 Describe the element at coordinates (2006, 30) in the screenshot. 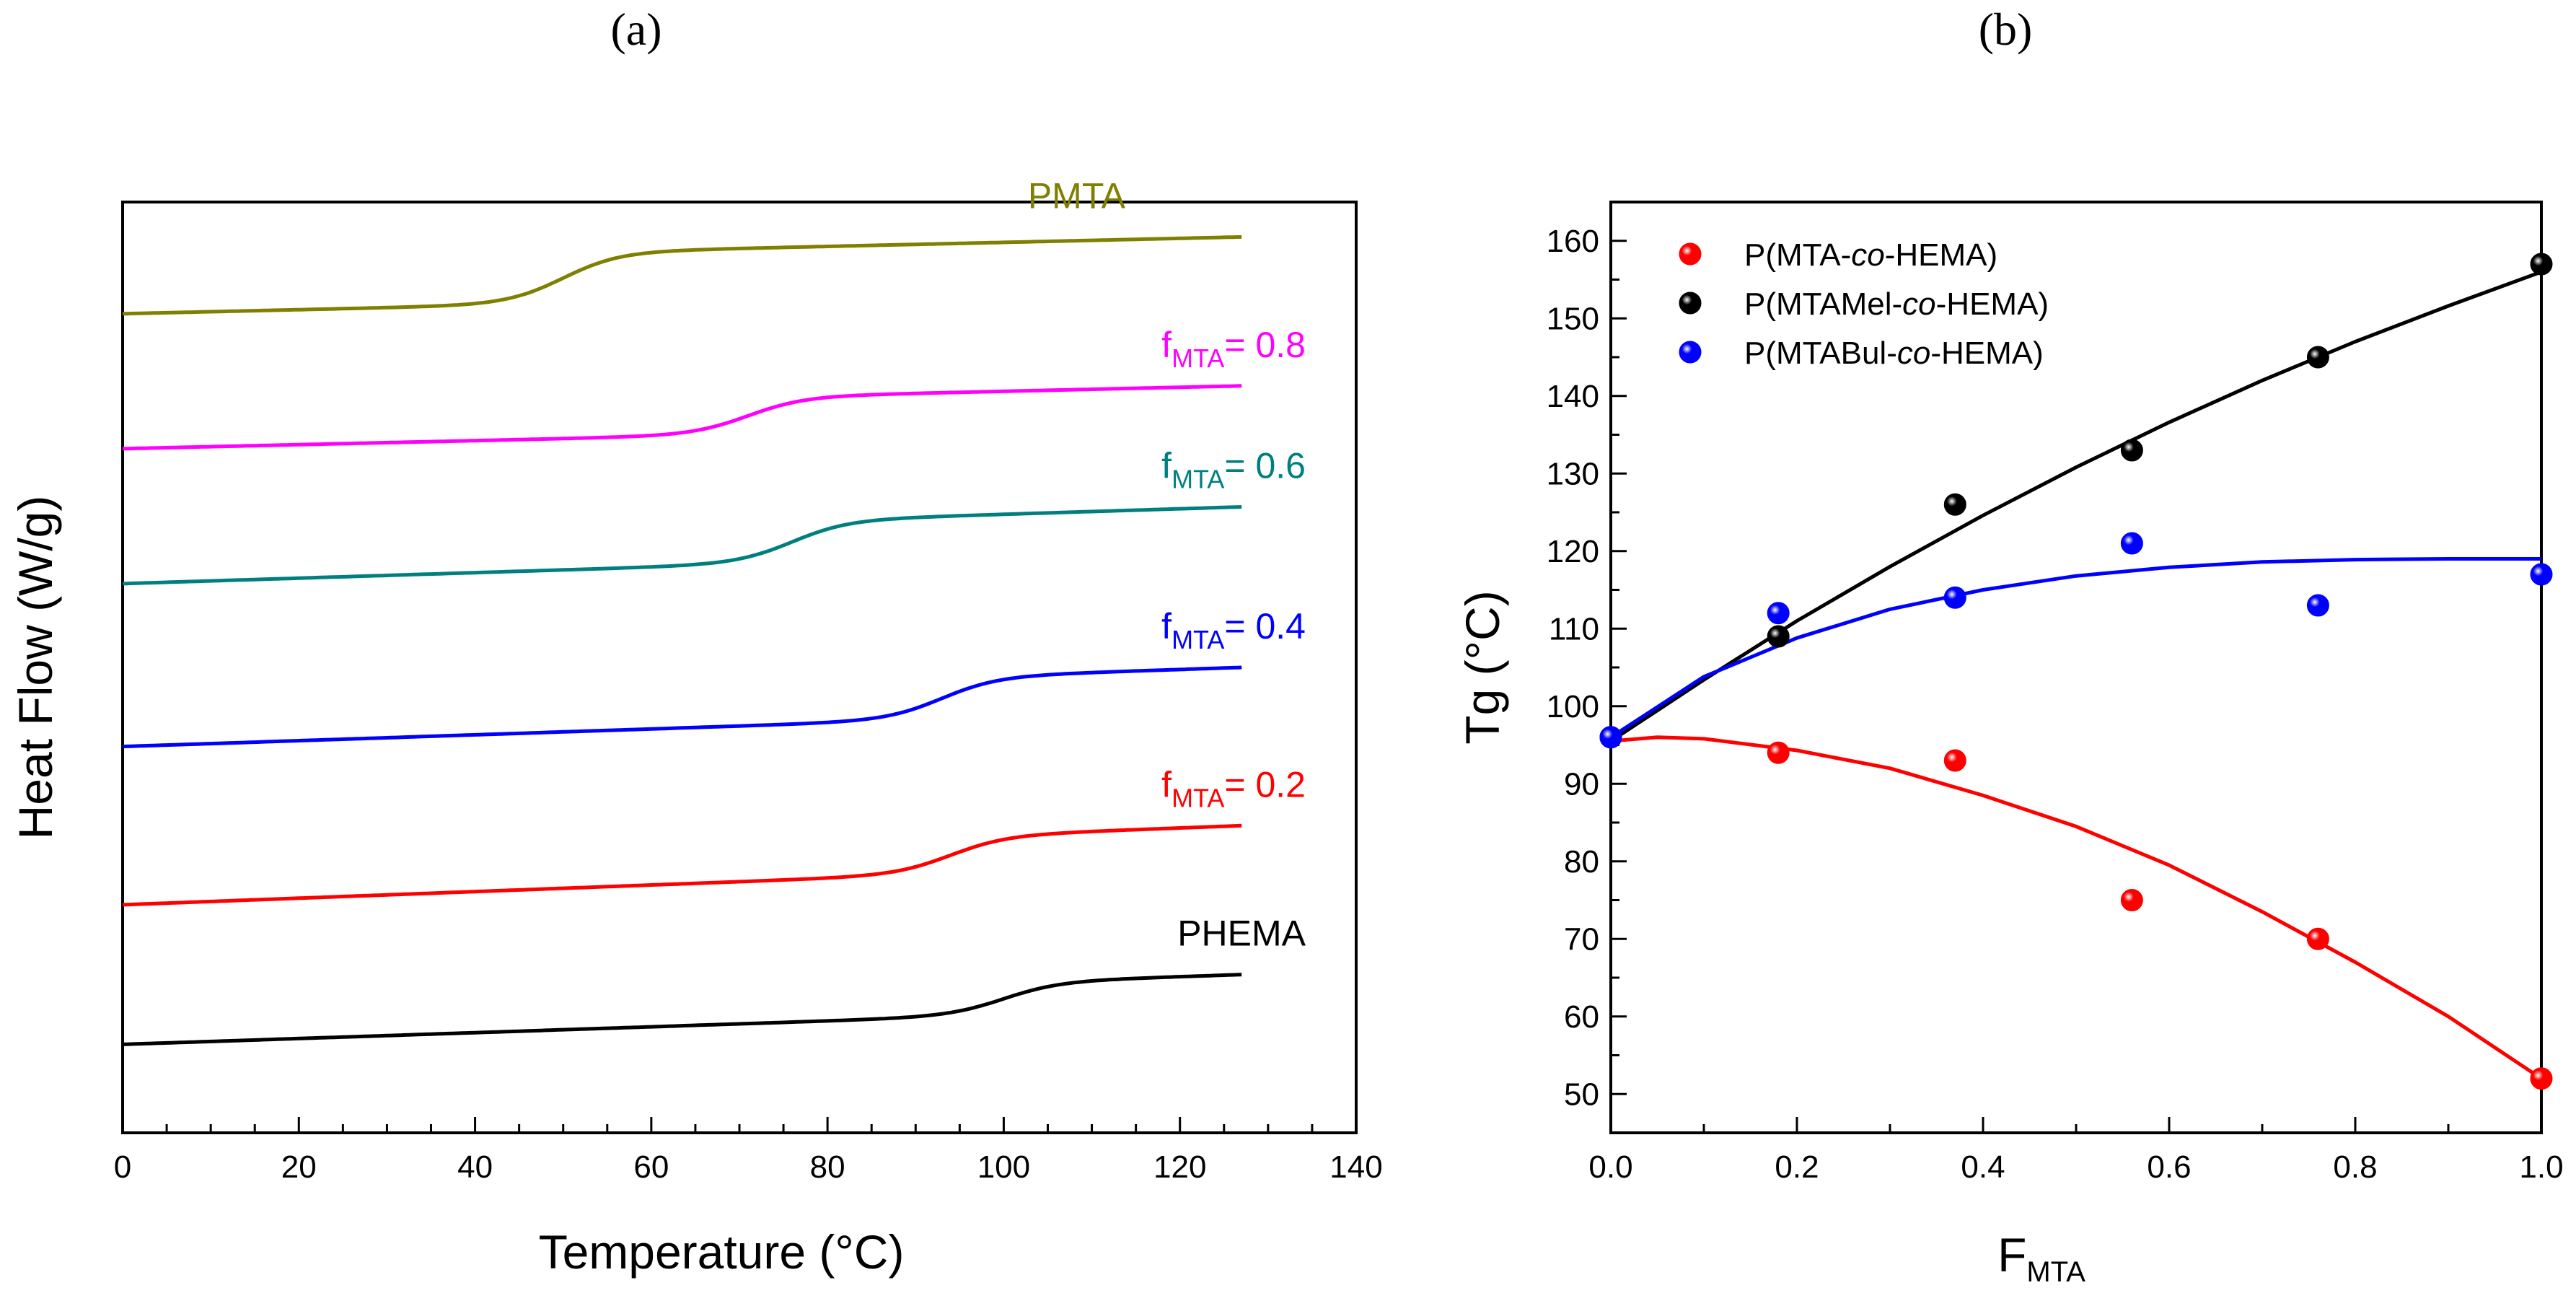

I see `panel-b-label: (b)` at that location.